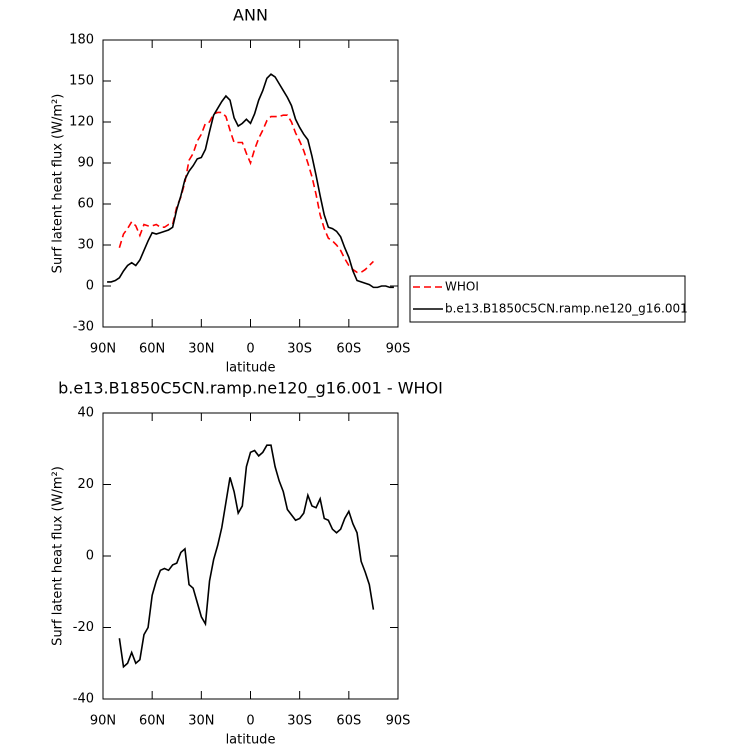 The image size is (733, 752). Describe the element at coordinates (85, 245) in the screenshot. I see `y-tick-label: 30` at that location.